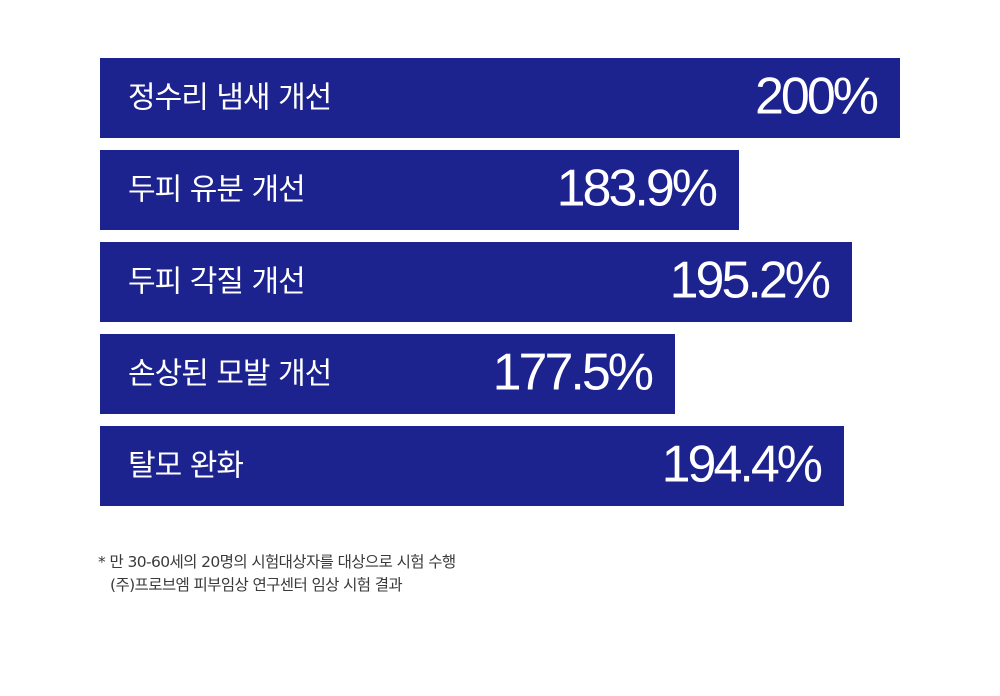  What do you see at coordinates (256, 585) in the screenshot?
I see `footnote-line-2: (주)프로브엠 피부임상 연구센터 임상 시험 결과` at bounding box center [256, 585].